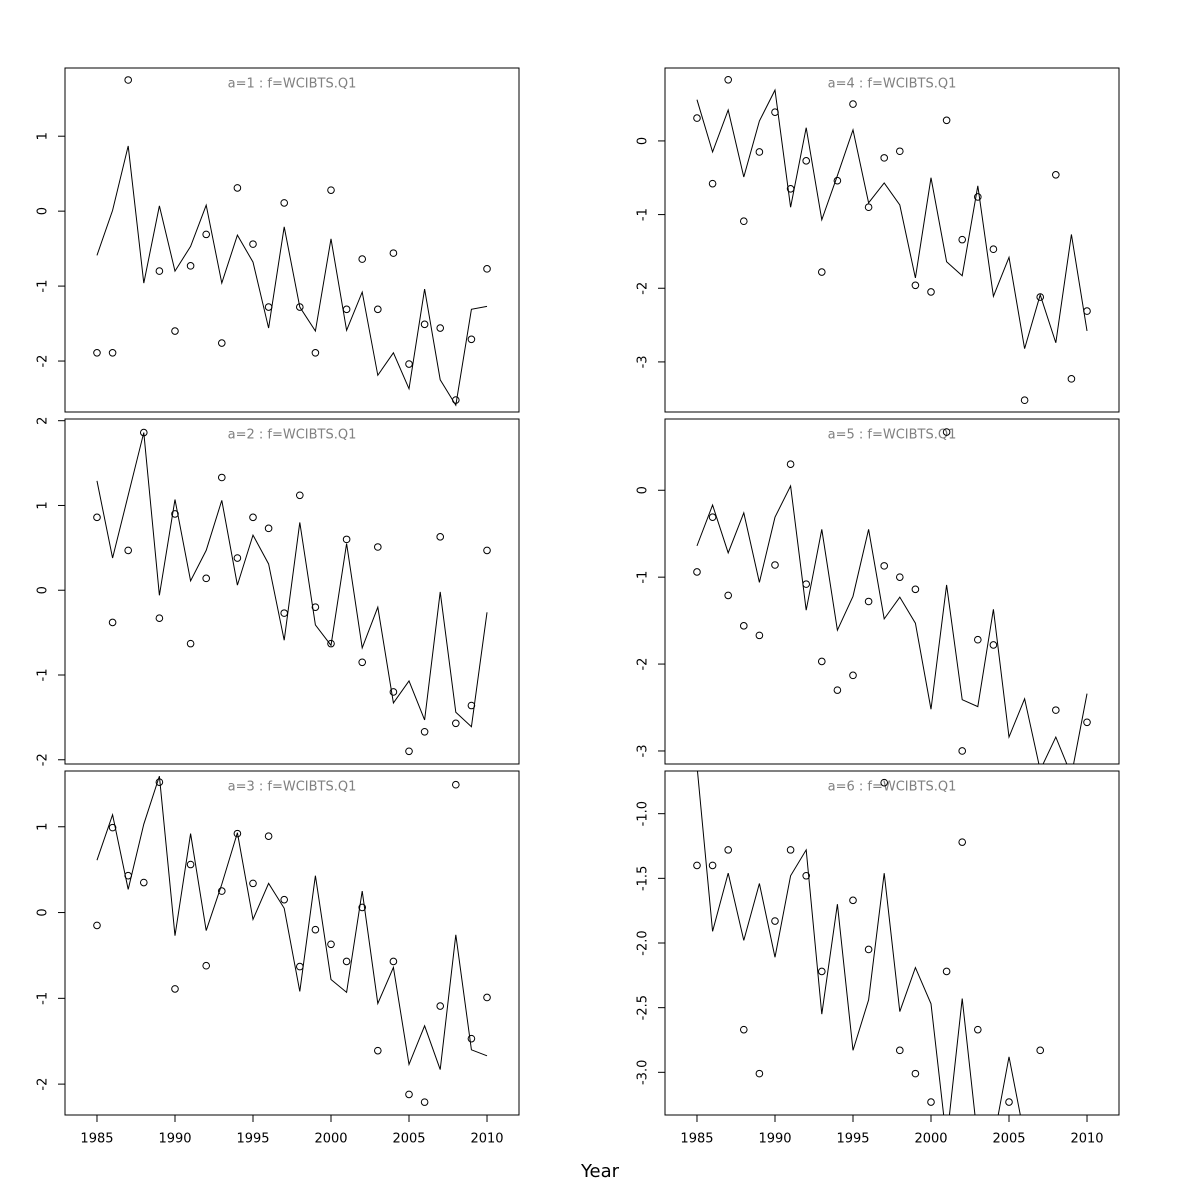  Describe the element at coordinates (930, 1139) in the screenshot. I see `x-tick-label: 2000` at that location.